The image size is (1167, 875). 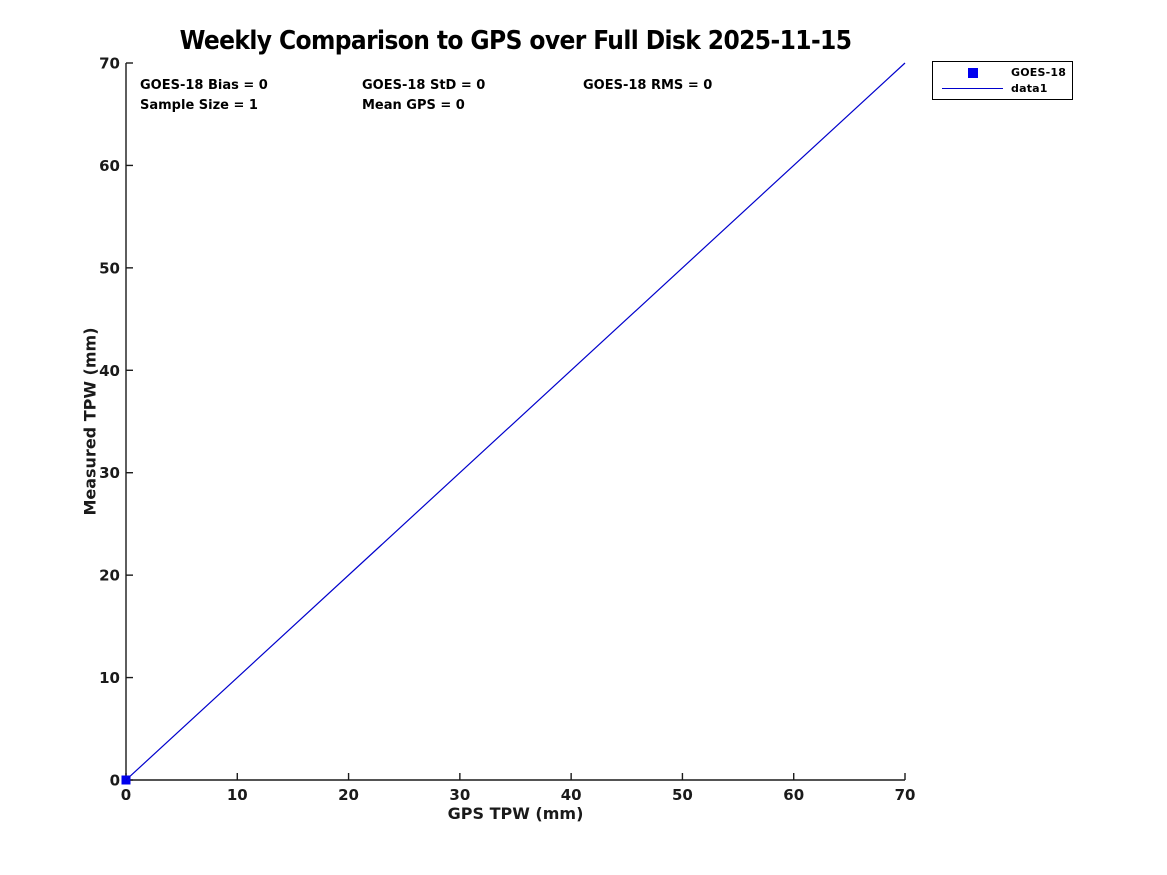 What do you see at coordinates (793, 795) in the screenshot?
I see `x-tick-label: 60` at bounding box center [793, 795].